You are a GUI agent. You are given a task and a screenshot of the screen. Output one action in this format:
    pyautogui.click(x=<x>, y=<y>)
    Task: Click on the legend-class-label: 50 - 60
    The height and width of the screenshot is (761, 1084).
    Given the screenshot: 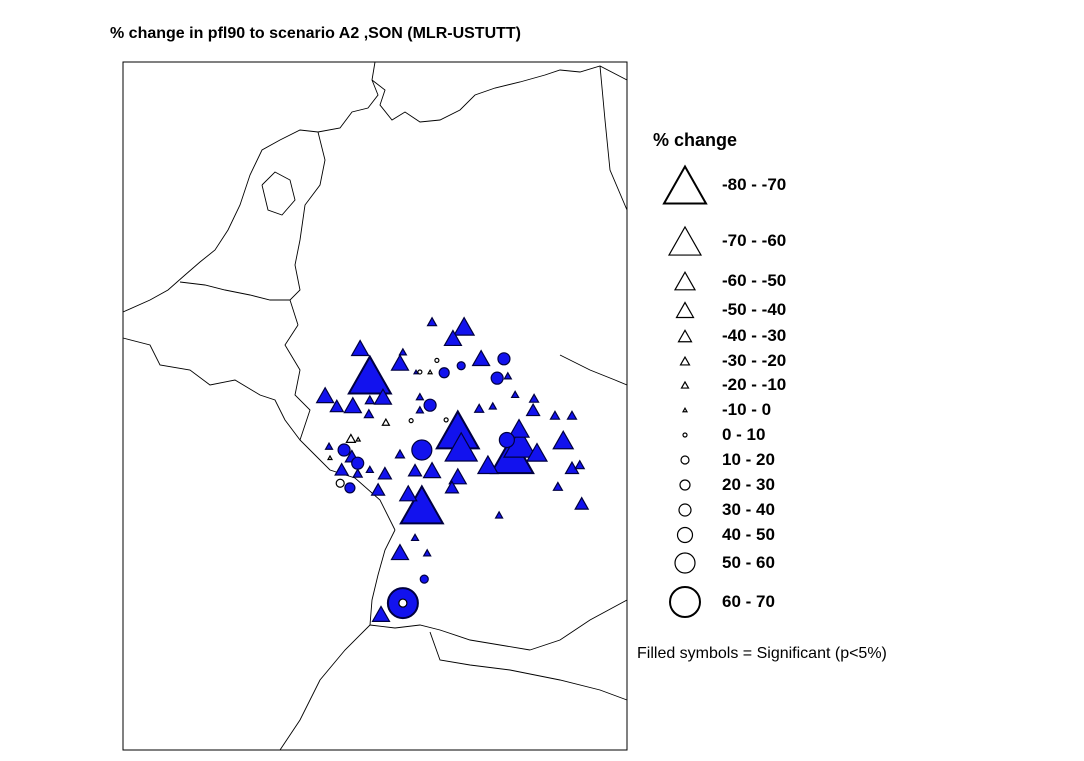 What is the action you would take?
    pyautogui.click(x=748, y=562)
    